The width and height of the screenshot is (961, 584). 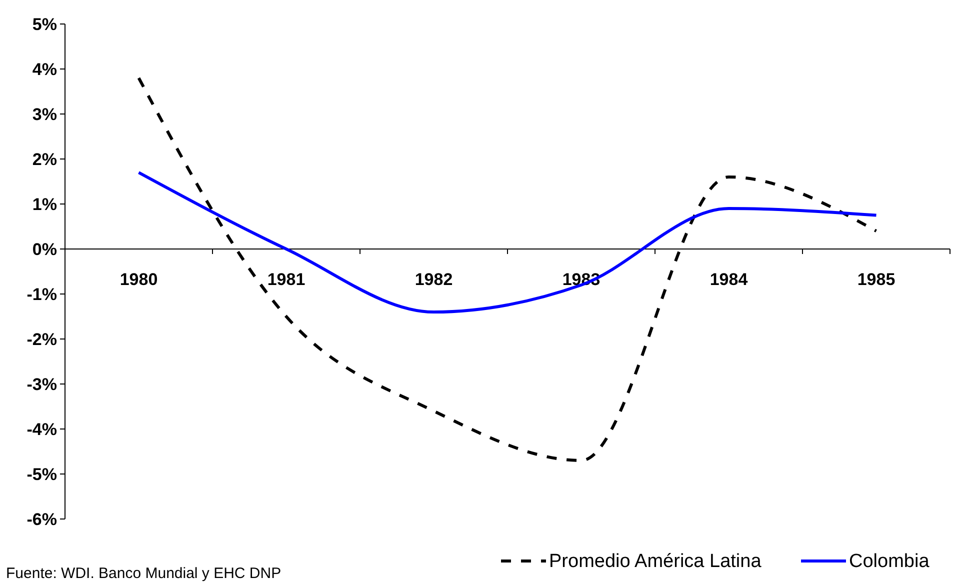 I want to click on legend-label: Promedio América Latina, so click(x=655, y=561).